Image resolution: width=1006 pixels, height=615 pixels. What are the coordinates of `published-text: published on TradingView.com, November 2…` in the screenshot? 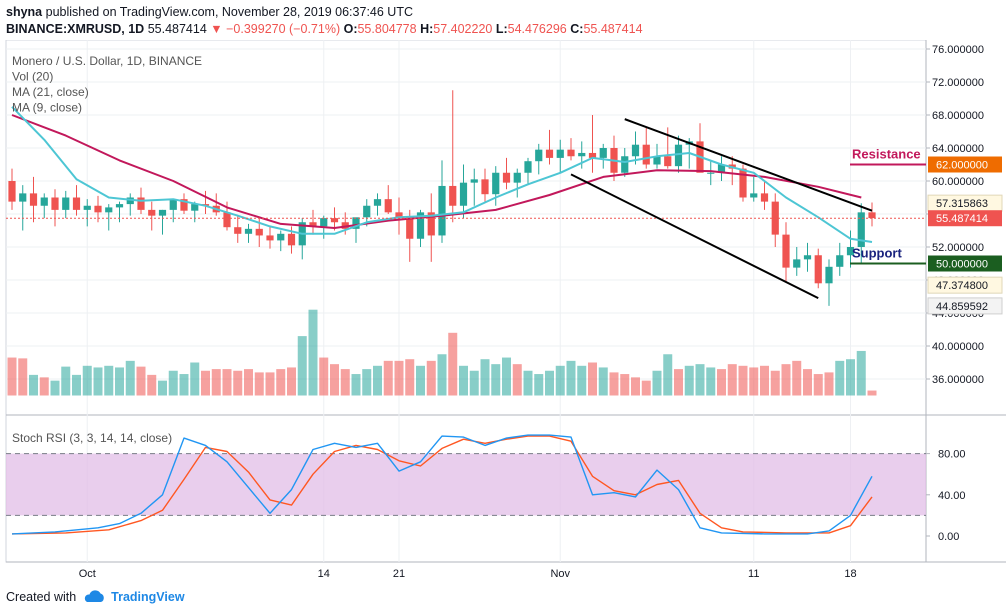 It's located at (229, 12).